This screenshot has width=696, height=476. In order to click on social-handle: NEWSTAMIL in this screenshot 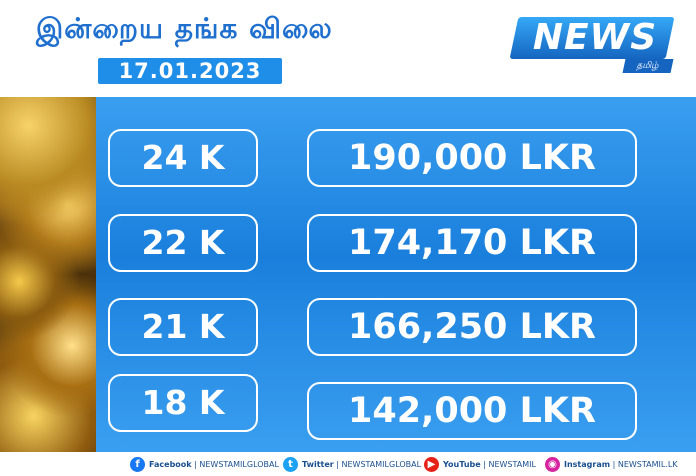, I will do `click(512, 464)`.